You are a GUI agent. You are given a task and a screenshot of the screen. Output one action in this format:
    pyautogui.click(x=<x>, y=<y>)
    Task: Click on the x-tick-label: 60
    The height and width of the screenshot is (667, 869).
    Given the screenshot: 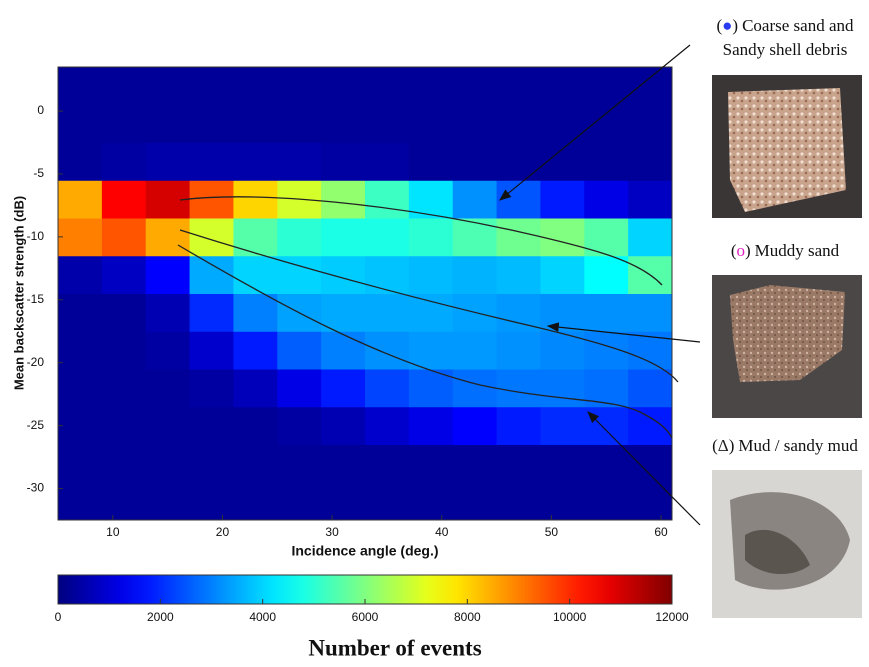 What is the action you would take?
    pyautogui.click(x=661, y=532)
    